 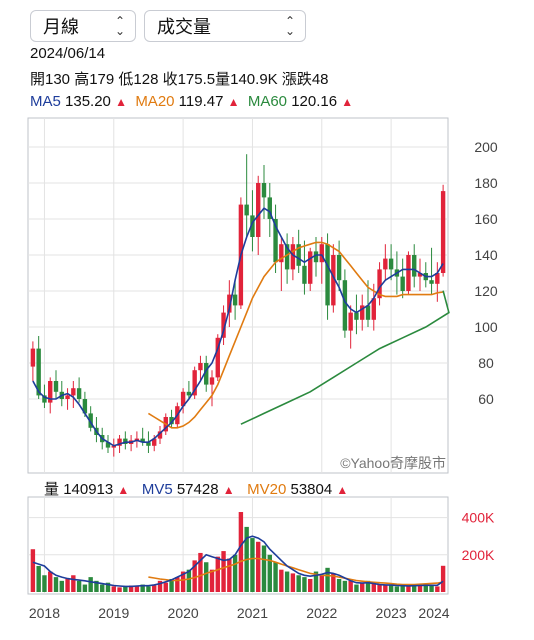 What do you see at coordinates (88, 489) in the screenshot?
I see `vol-value: 140913` at bounding box center [88, 489].